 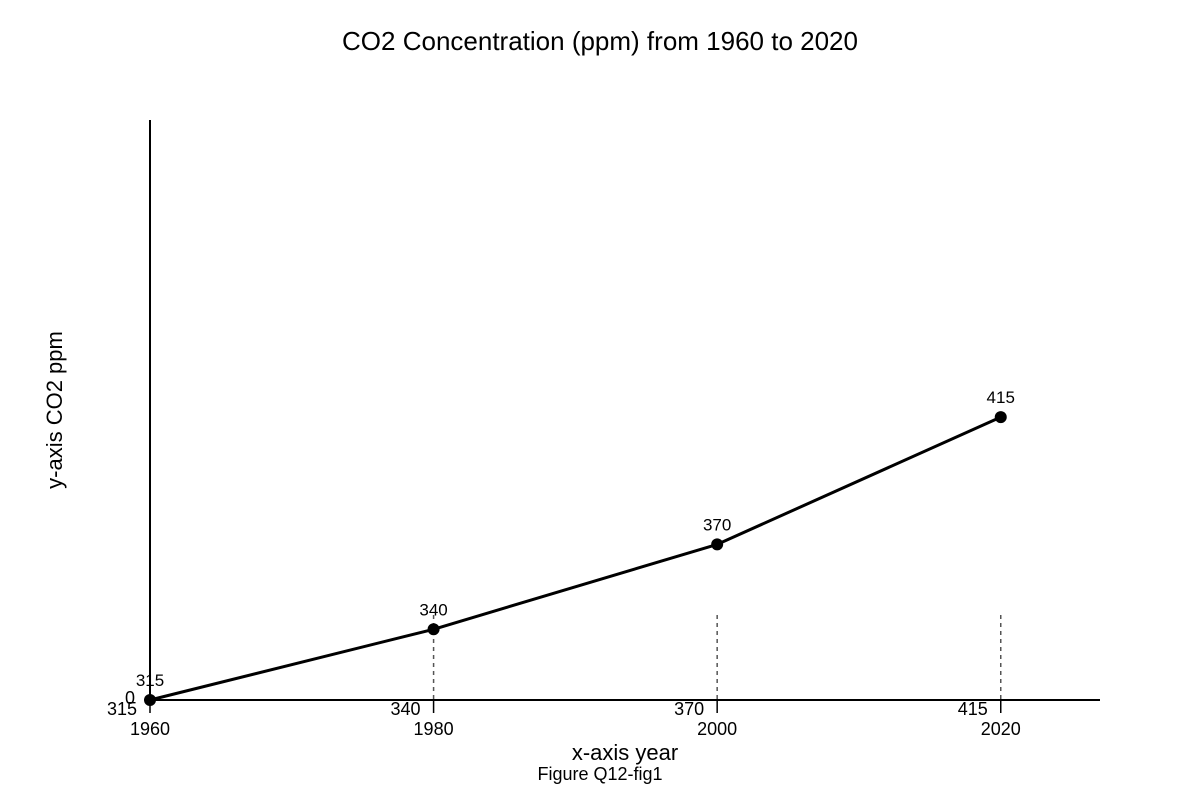 I want to click on x-secondary-tick-label: 415, so click(x=973, y=709).